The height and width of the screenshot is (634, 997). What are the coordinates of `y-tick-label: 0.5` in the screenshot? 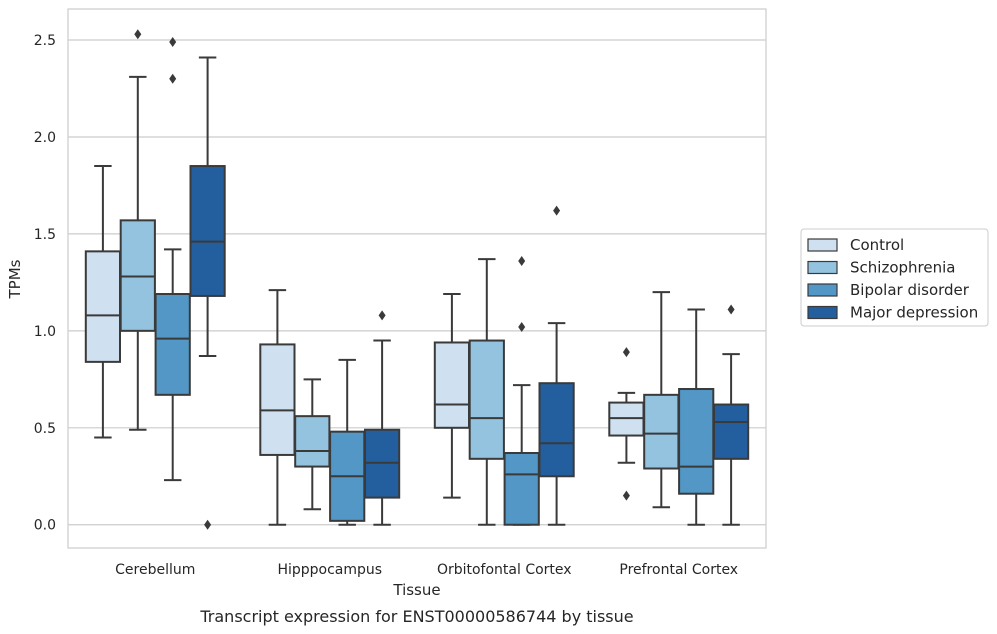 It's located at (45, 429).